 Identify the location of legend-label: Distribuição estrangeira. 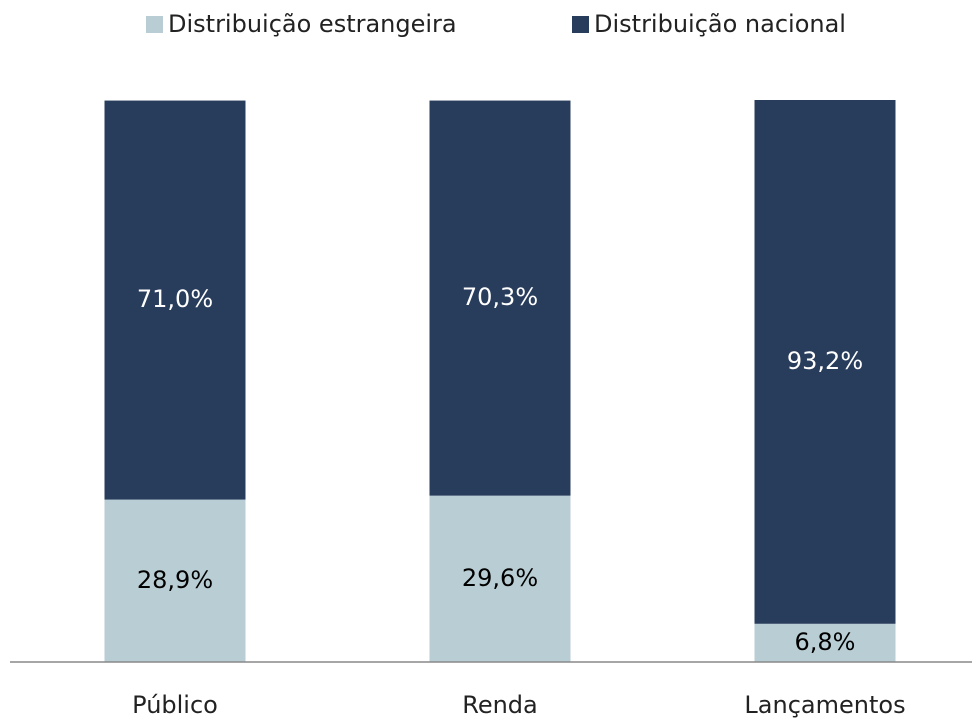
(312, 24).